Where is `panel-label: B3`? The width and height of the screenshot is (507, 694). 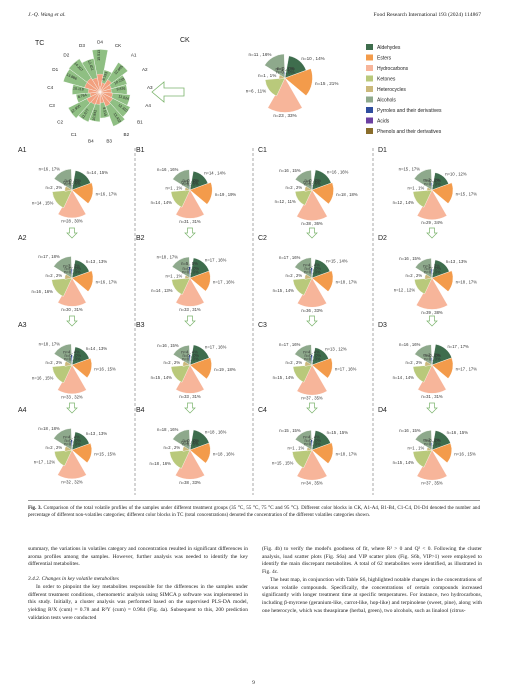 panel-label: B3 is located at coordinates (140, 325).